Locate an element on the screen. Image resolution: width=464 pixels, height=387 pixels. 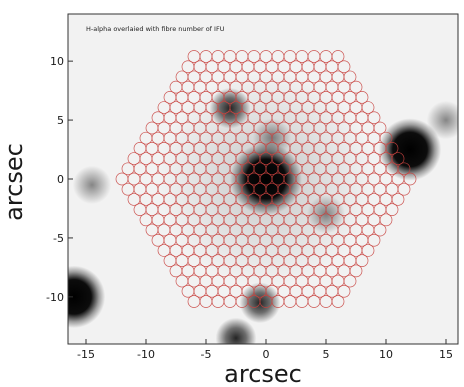
x-tick-label: 0 is located at coordinates (266, 354).